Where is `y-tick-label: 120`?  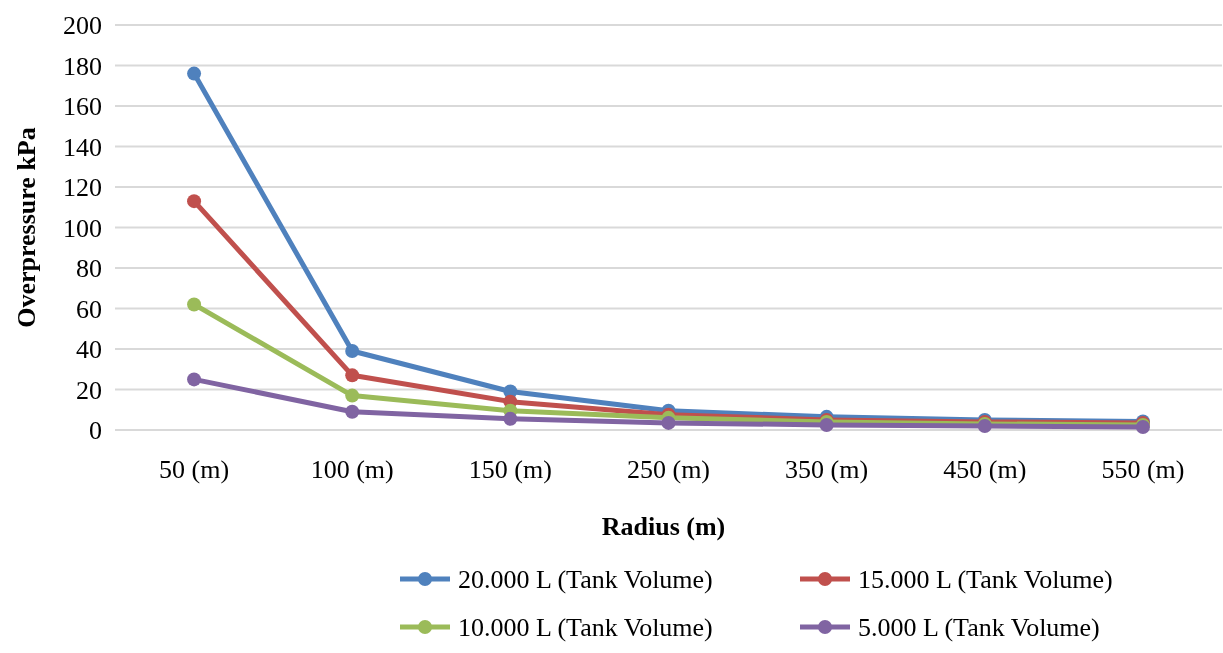 y-tick-label: 120 is located at coordinates (82, 188).